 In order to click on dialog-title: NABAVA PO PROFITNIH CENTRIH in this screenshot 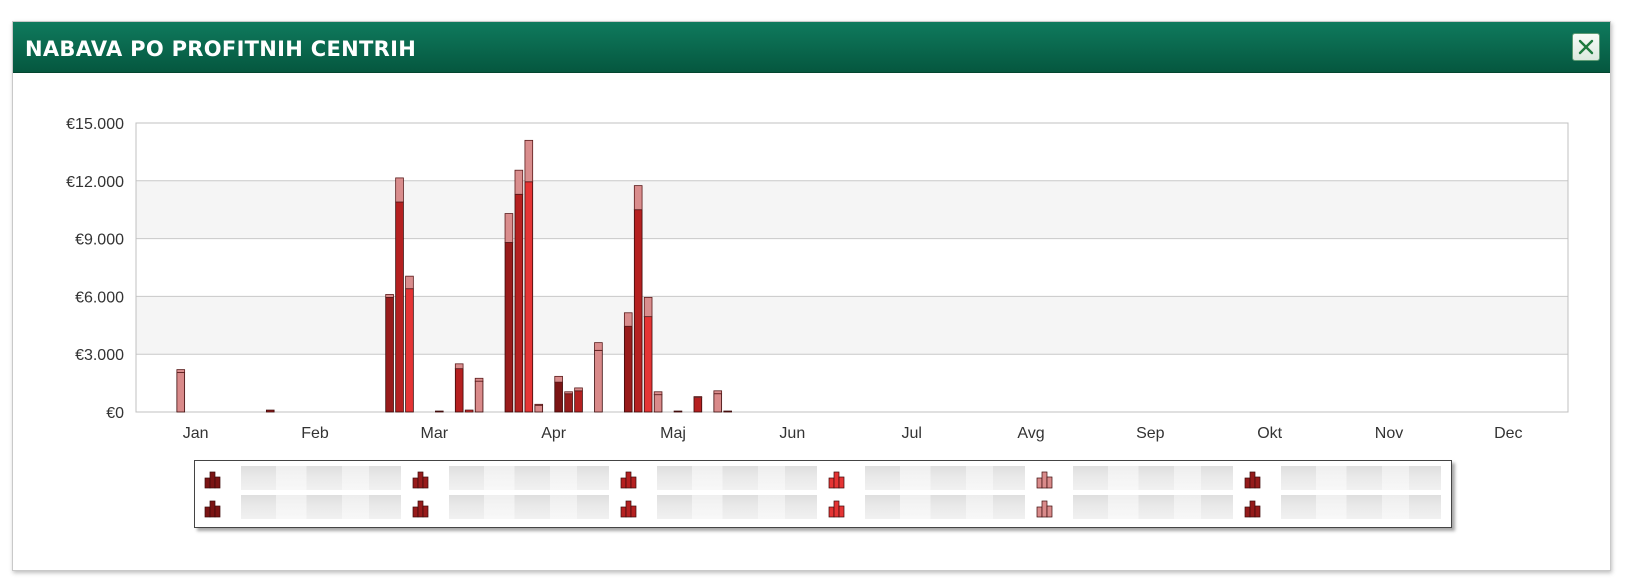, I will do `click(221, 49)`.